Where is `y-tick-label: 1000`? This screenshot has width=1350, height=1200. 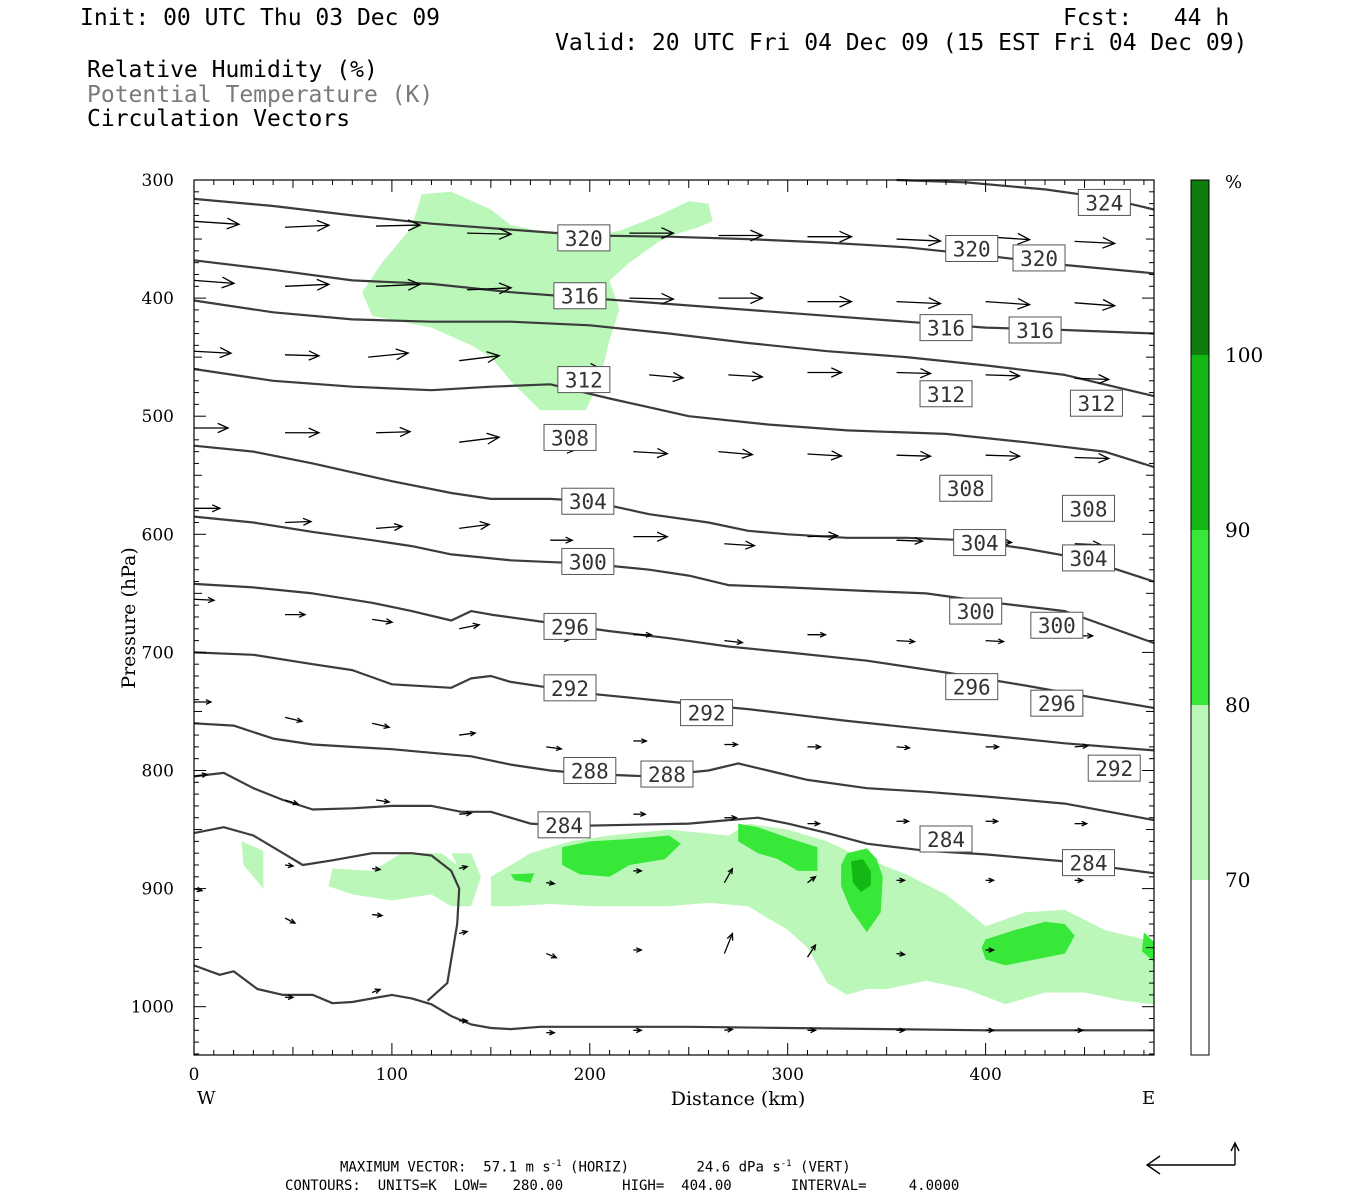 y-tick-label: 1000 is located at coordinates (152, 1008).